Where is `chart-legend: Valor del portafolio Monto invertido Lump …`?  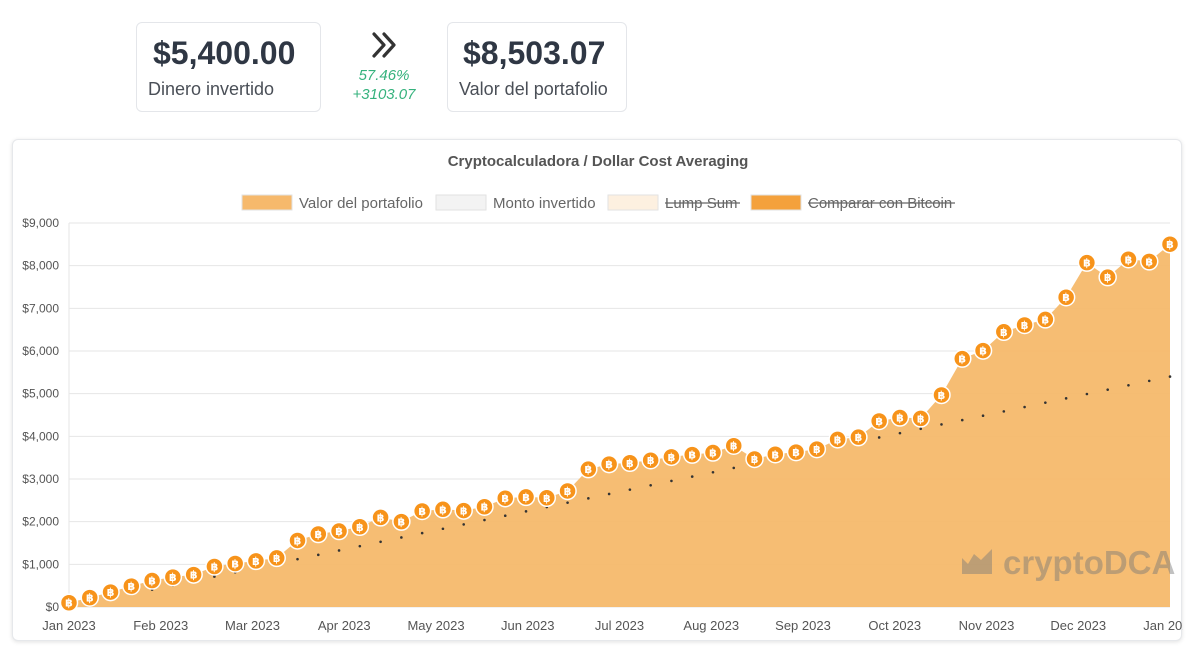
chart-legend: Valor del portafolio Monto invertido Lump … is located at coordinates (598, 203).